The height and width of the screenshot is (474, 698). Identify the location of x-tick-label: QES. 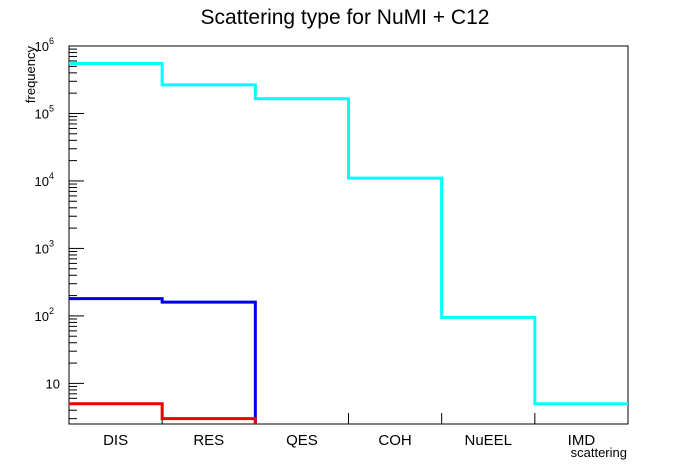
(302, 440).